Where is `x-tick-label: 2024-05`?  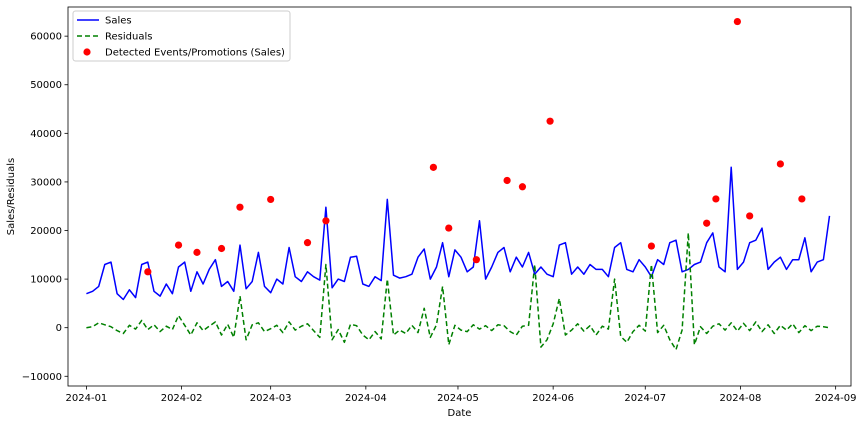 x-tick-label: 2024-05 is located at coordinates (458, 398).